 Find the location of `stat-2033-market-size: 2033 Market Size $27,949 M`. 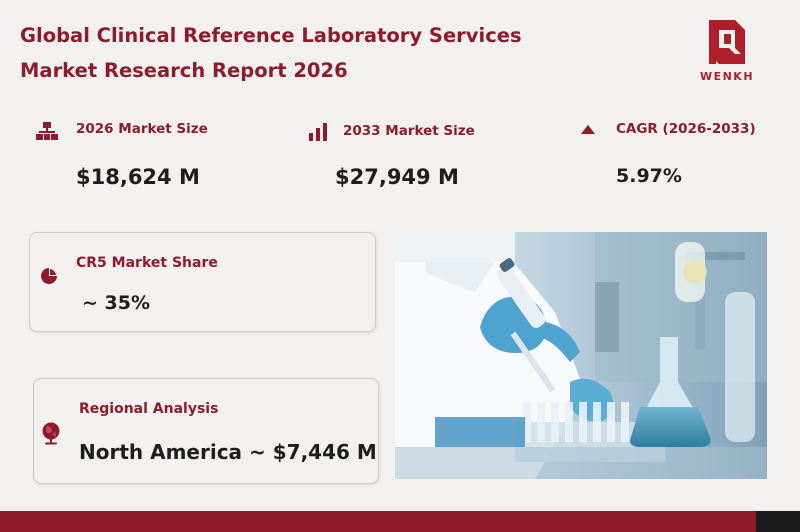

stat-2033-market-size: 2033 Market Size $27,949 M is located at coordinates (423, 160).